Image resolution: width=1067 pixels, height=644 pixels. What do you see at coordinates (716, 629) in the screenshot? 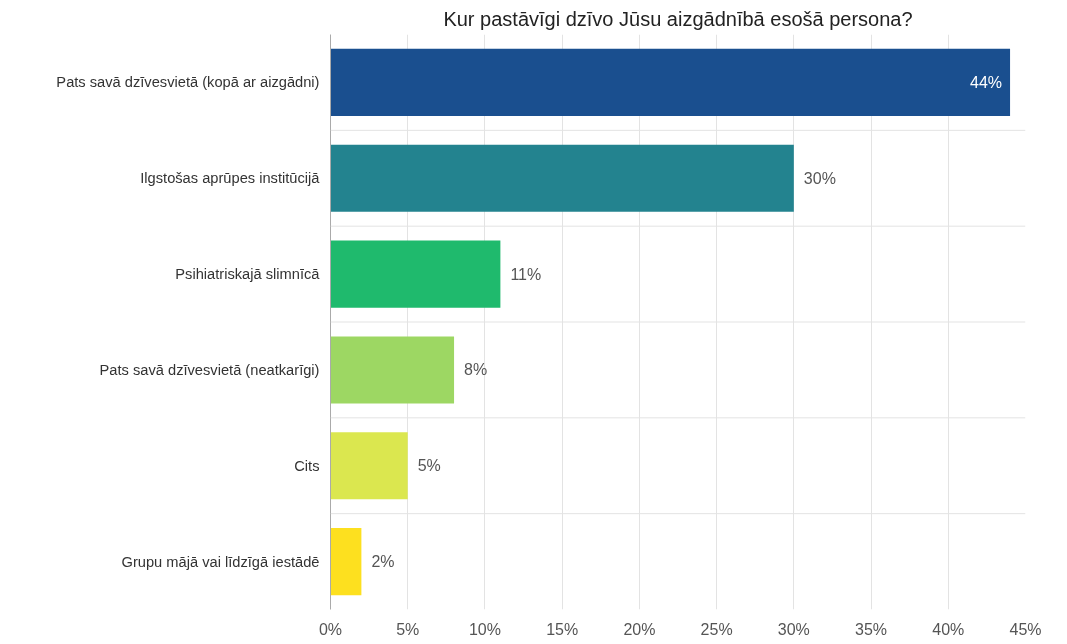
I see `x-tick-label: 25%` at bounding box center [716, 629].